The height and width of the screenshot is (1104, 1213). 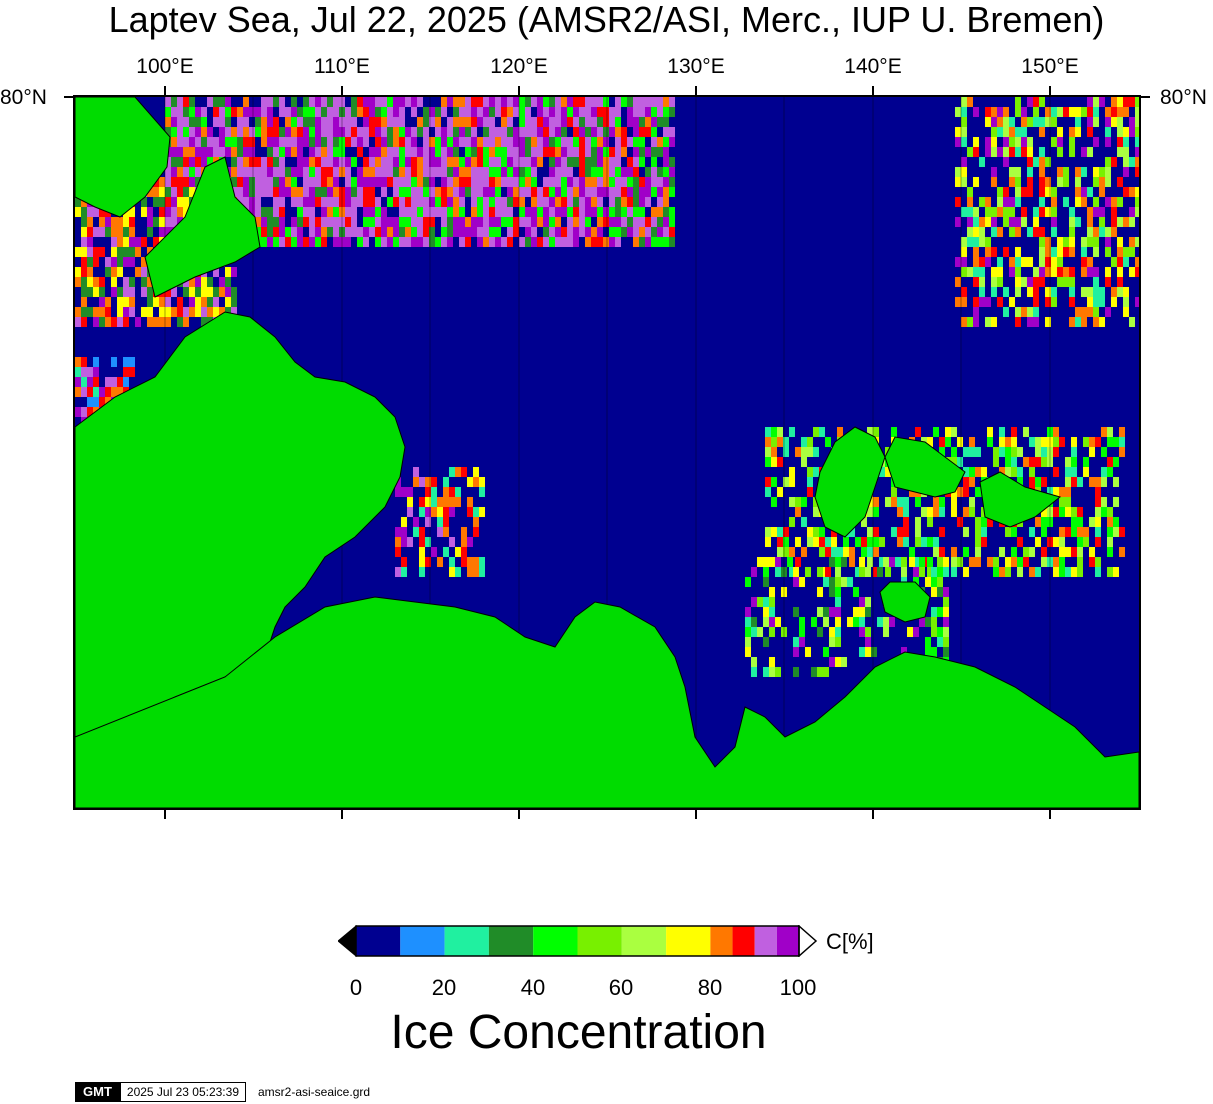 What do you see at coordinates (97, 1092) in the screenshot?
I see `gmt-logo: GMT` at bounding box center [97, 1092].